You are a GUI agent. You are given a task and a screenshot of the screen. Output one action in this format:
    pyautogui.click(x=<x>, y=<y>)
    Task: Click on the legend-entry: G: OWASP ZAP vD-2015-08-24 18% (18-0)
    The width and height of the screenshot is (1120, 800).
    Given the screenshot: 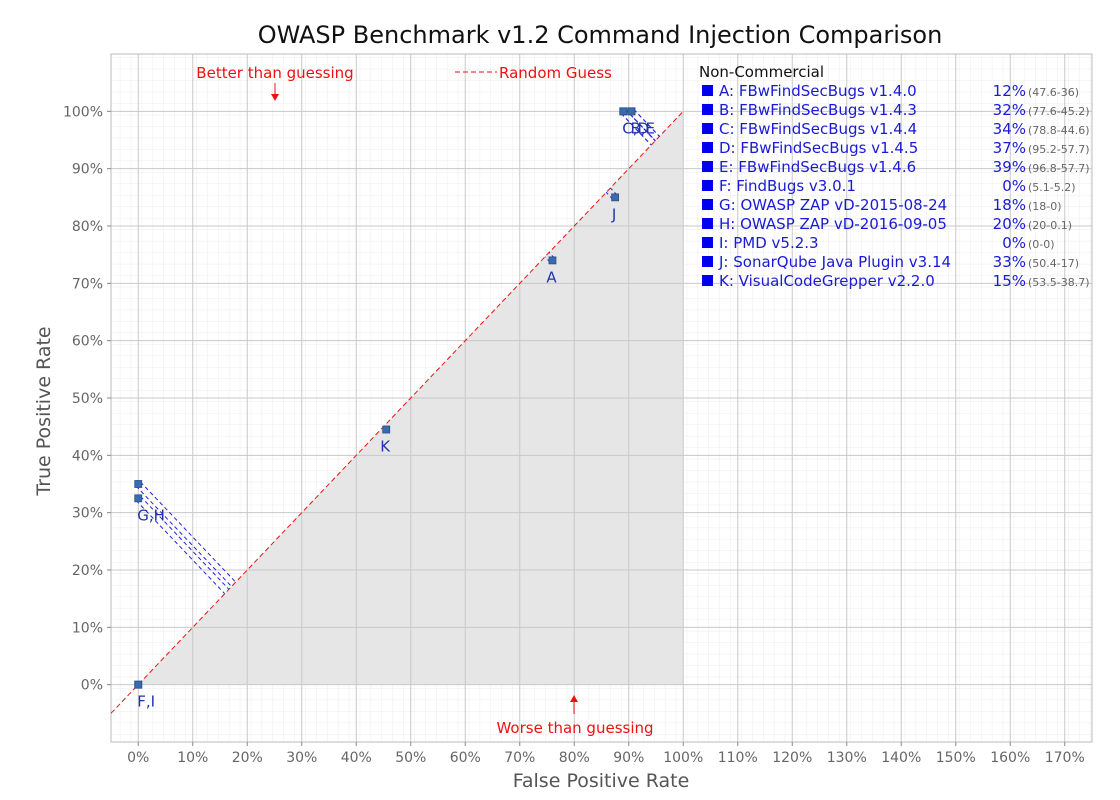 What is the action you would take?
    pyautogui.click(x=882, y=205)
    